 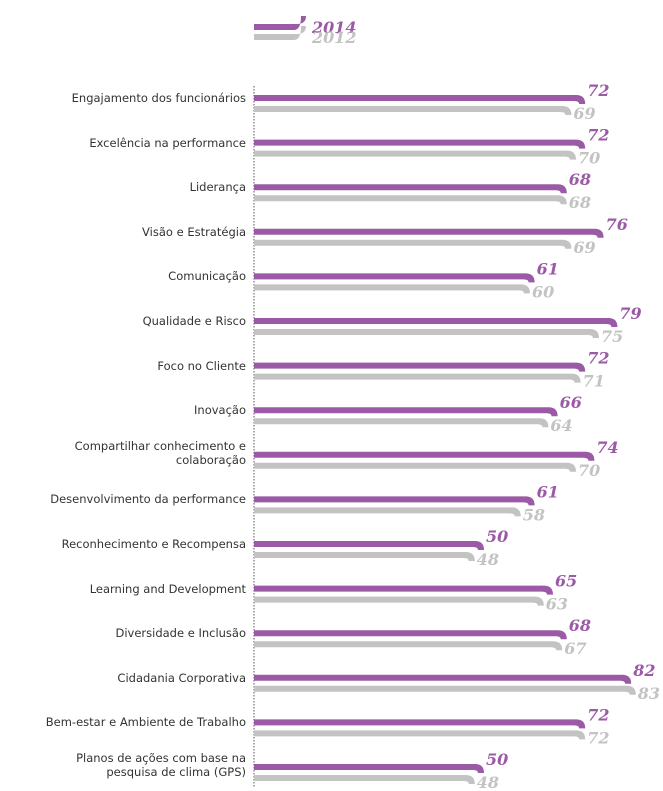 I want to click on category-label: Foco no Cliente, so click(x=201, y=365).